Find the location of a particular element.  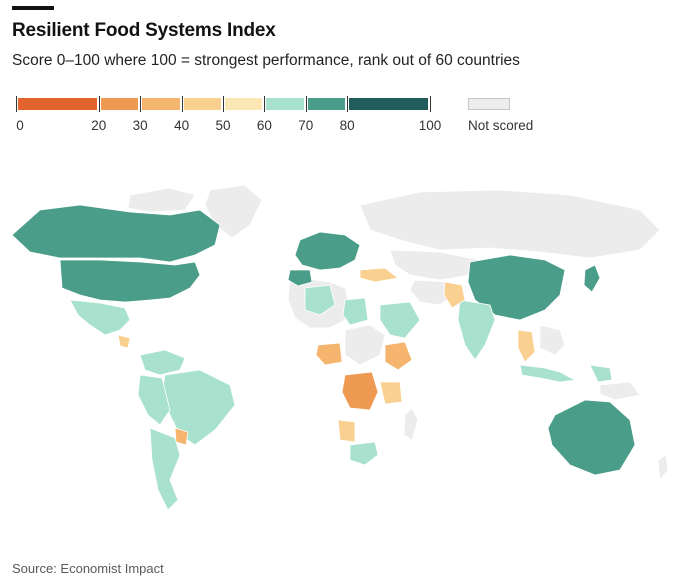

legend-swatch-50–60 is located at coordinates (244, 104).